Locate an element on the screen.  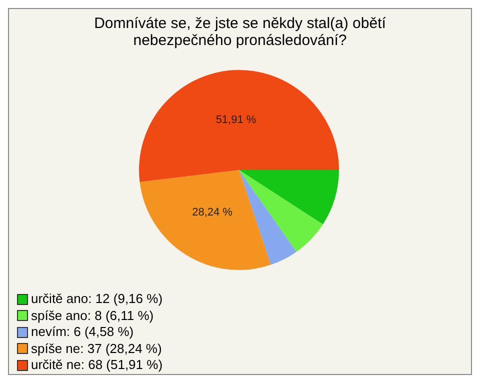
legend-label: spíše ne: 37 (28,24 %) is located at coordinates (96, 348).